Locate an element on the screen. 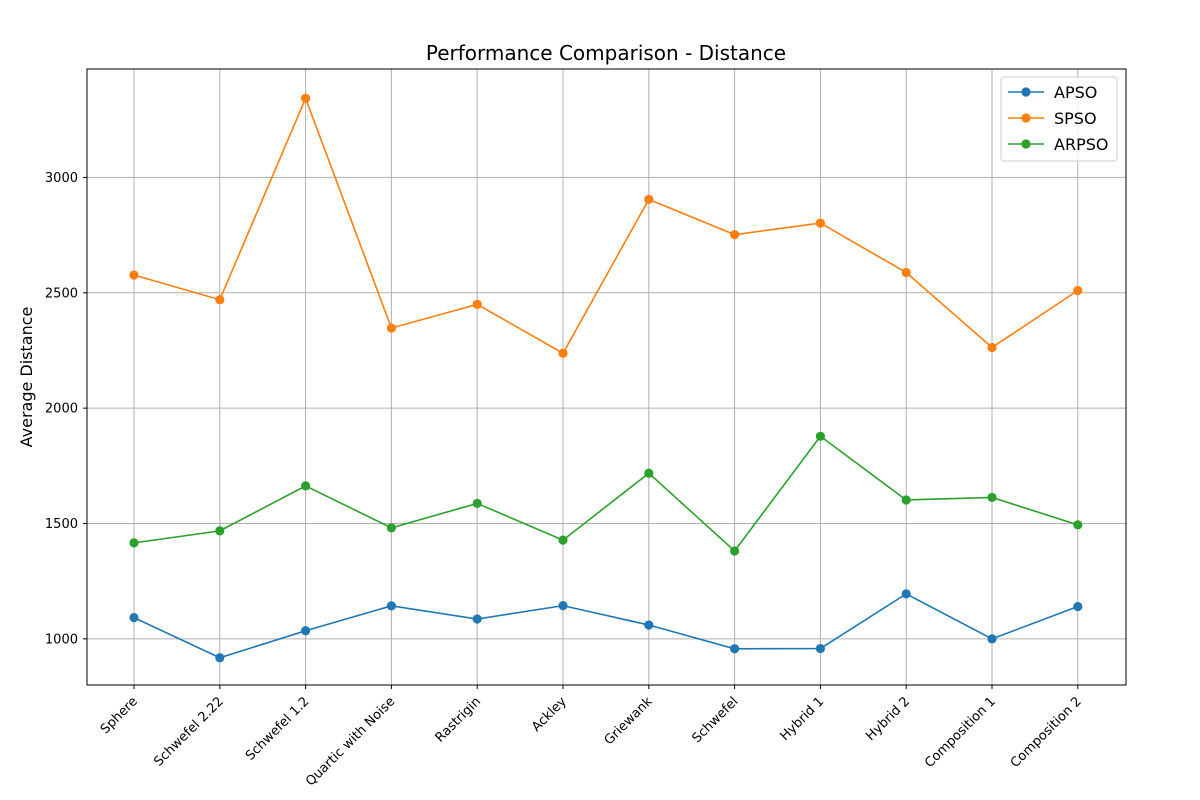  legend-box is located at coordinates (1059, 119).